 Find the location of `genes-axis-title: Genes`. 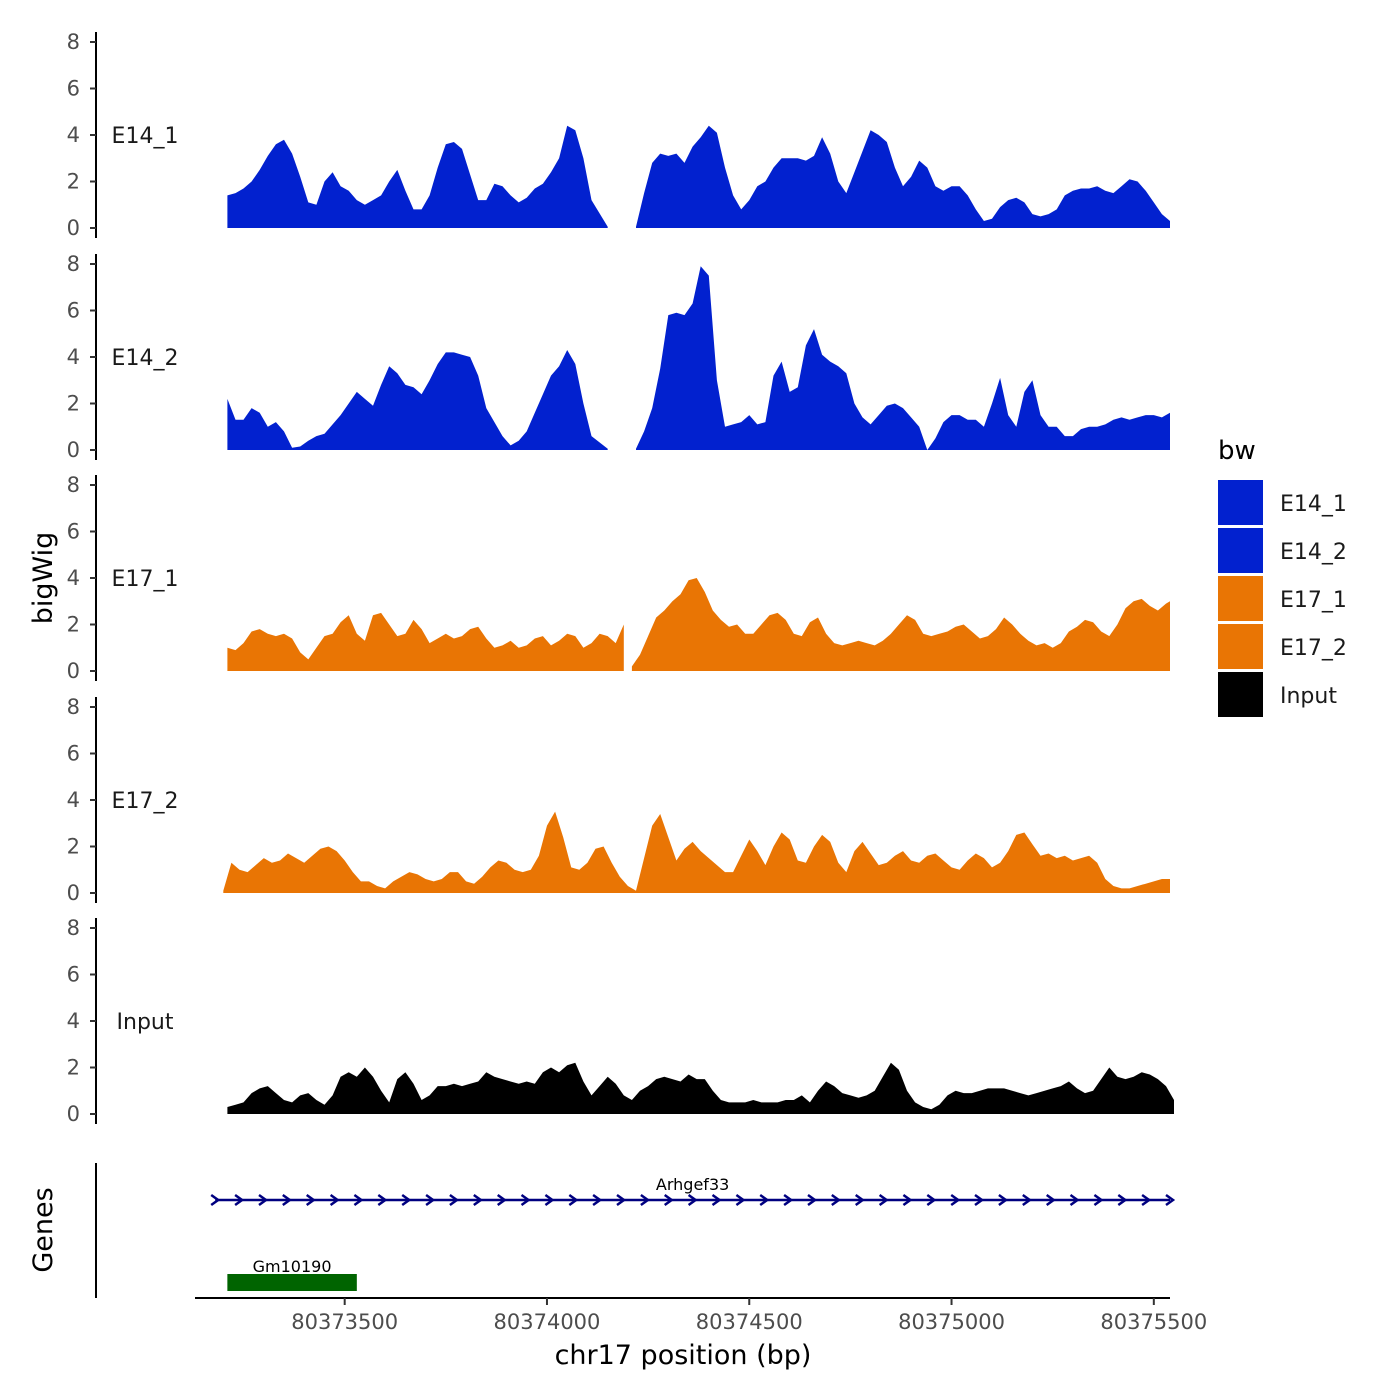

genes-axis-title: Genes is located at coordinates (43, 1229).